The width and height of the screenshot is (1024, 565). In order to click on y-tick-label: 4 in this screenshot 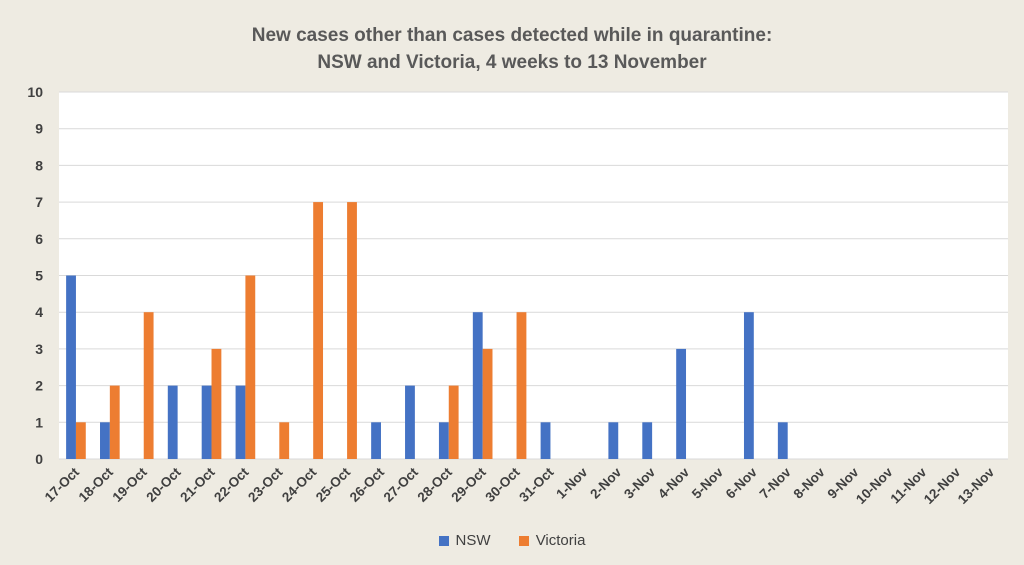, I will do `click(39, 312)`.